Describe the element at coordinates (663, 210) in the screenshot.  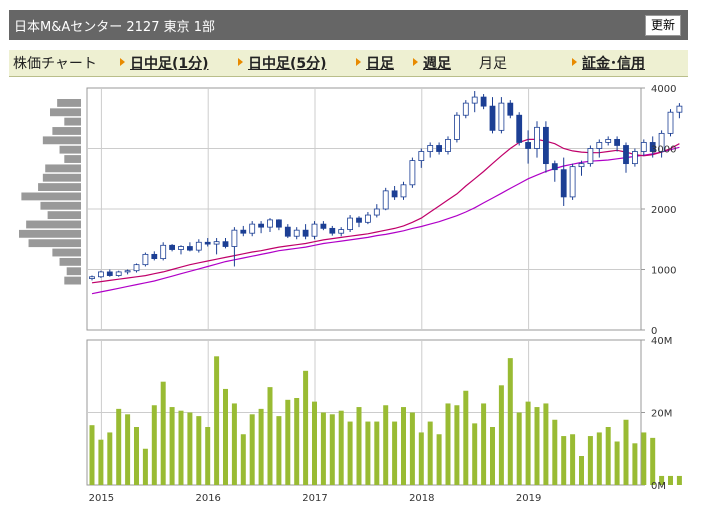
I see `price-tick-label: 2000` at that location.